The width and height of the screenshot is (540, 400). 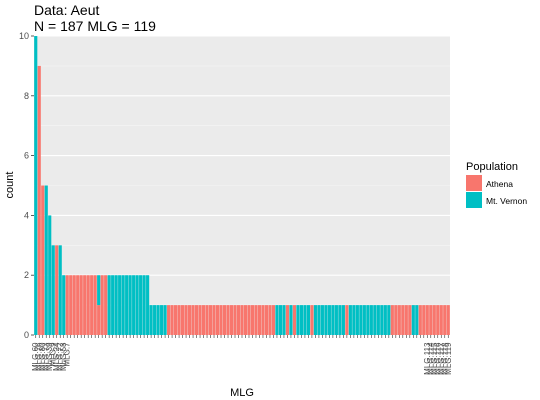 I want to click on y-tick-label: 8, so click(x=26, y=96).